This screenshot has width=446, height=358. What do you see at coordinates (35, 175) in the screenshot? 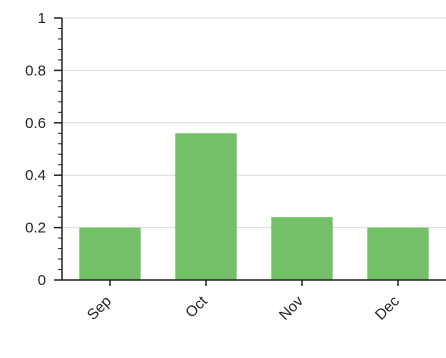
I see `y-tick-label: 0.4` at bounding box center [35, 175].